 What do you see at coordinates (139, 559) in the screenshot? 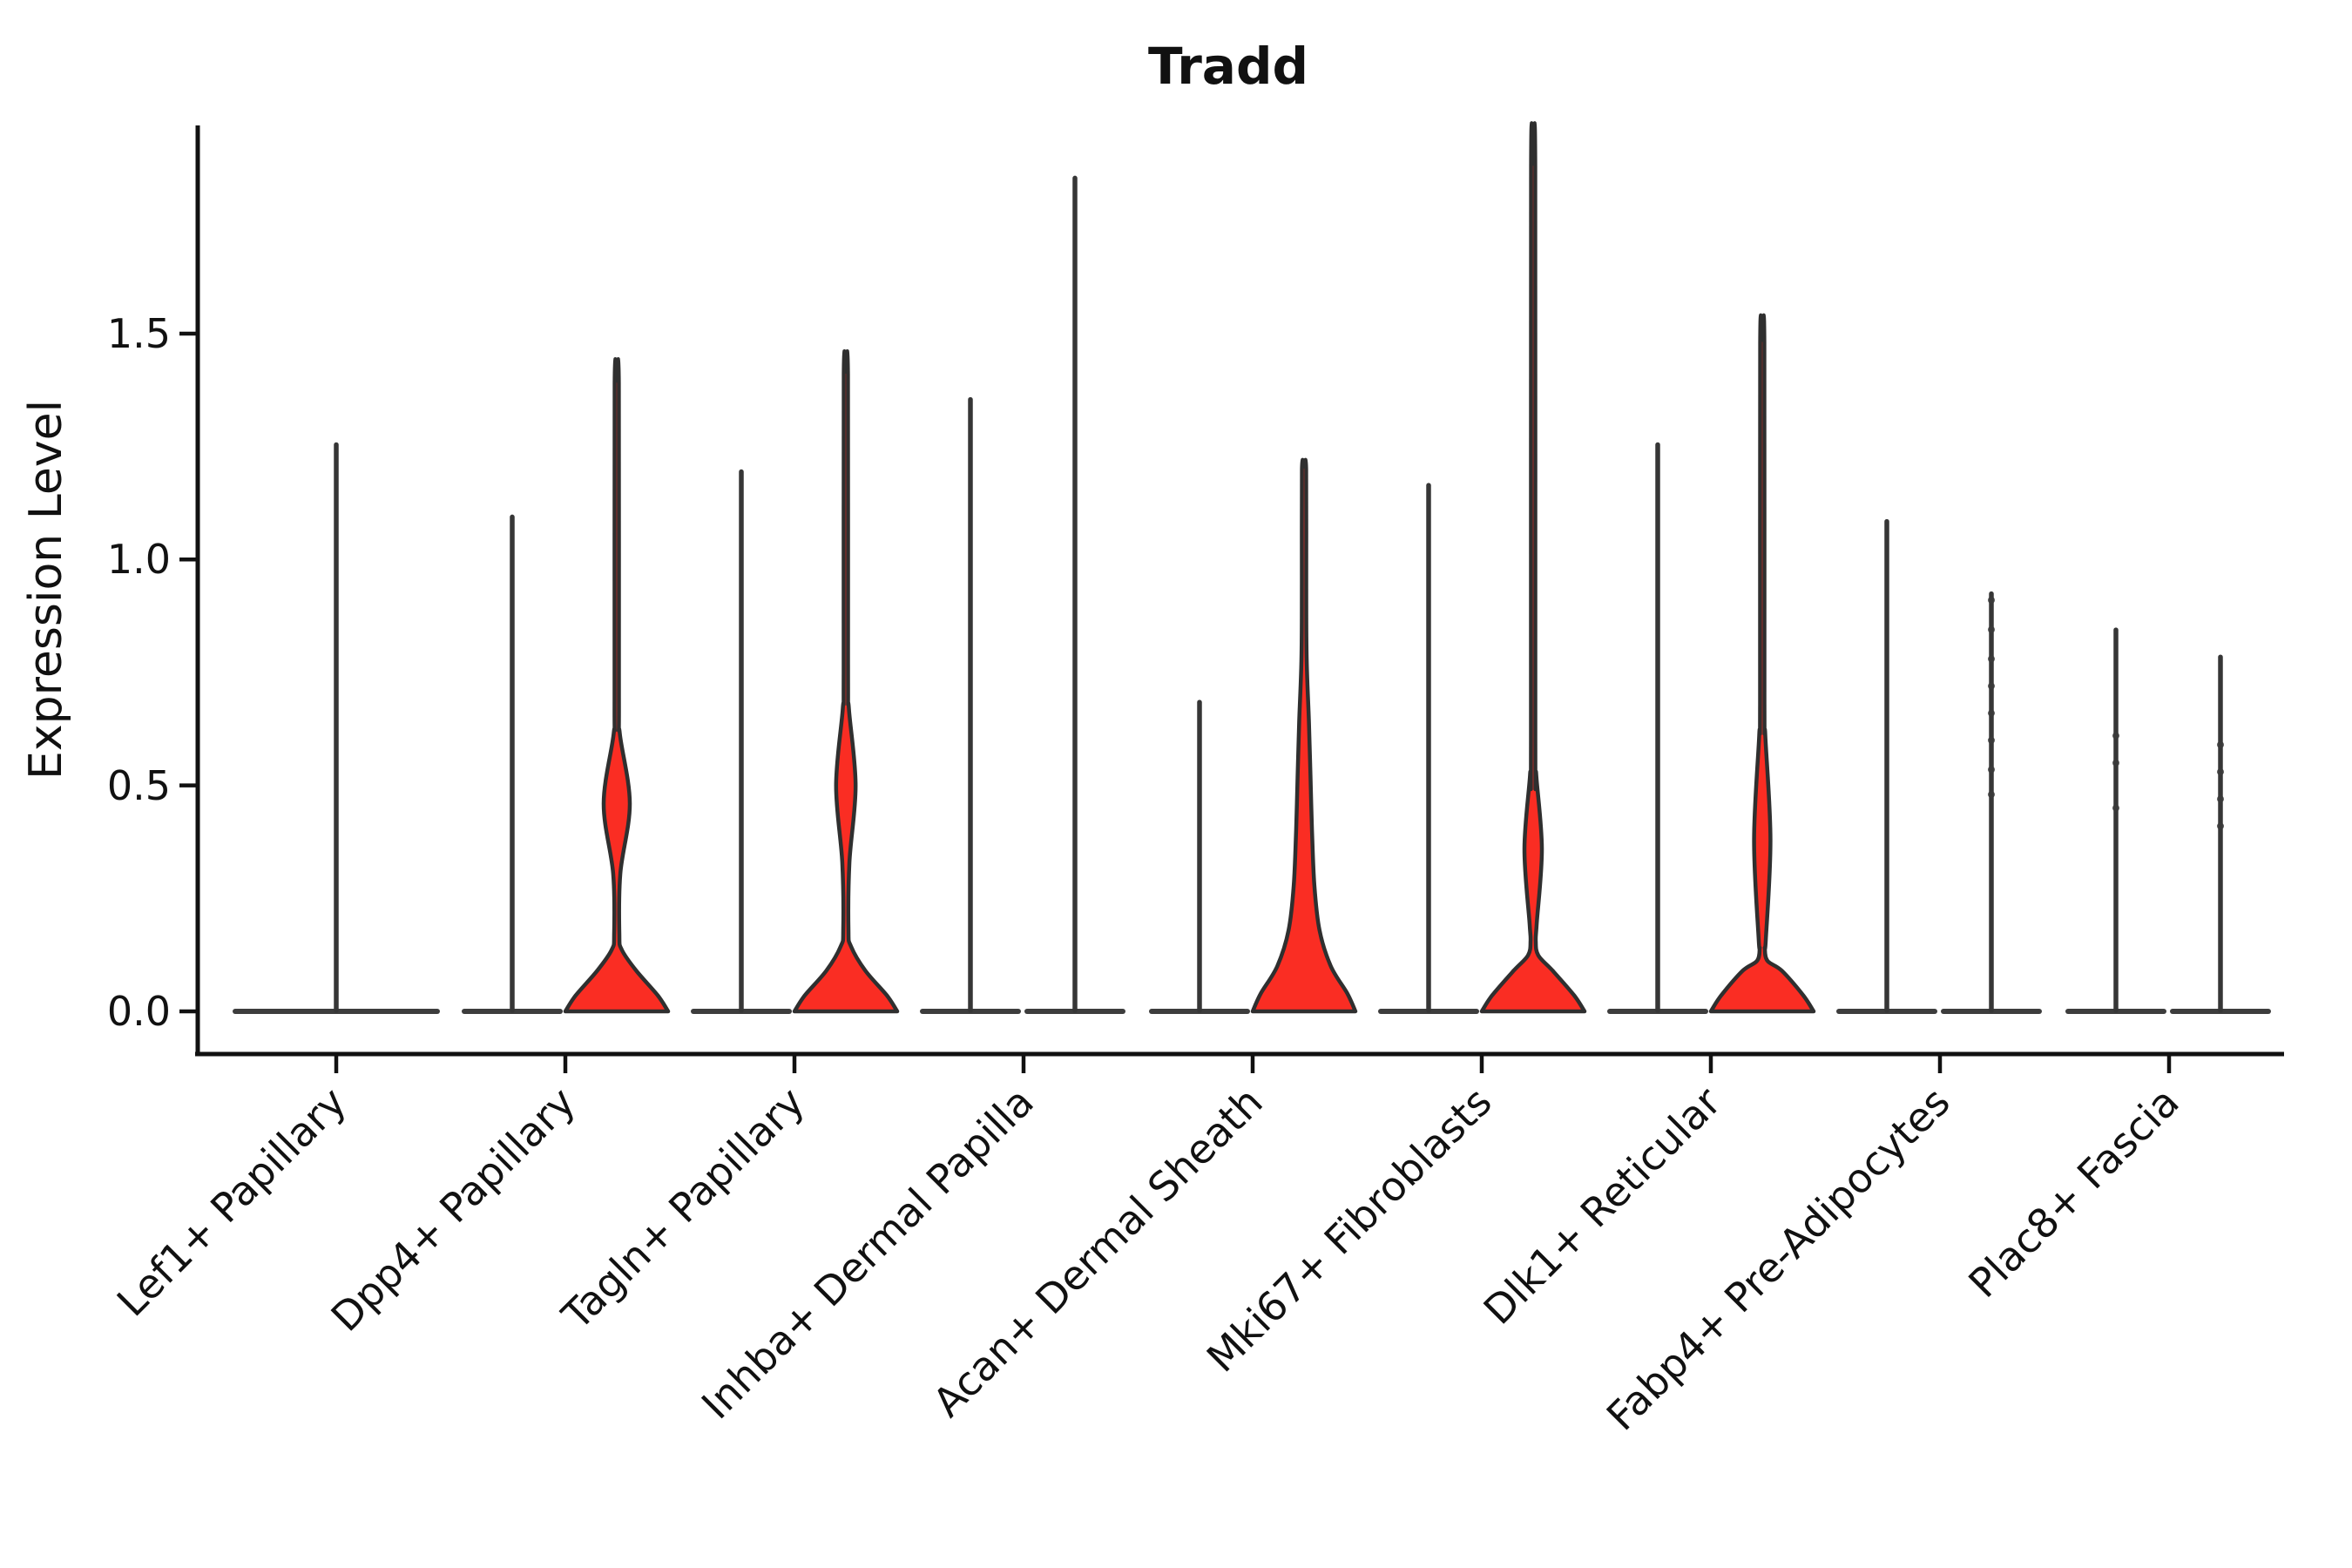
I see `y-tick-label-10: 1.0` at bounding box center [139, 559].